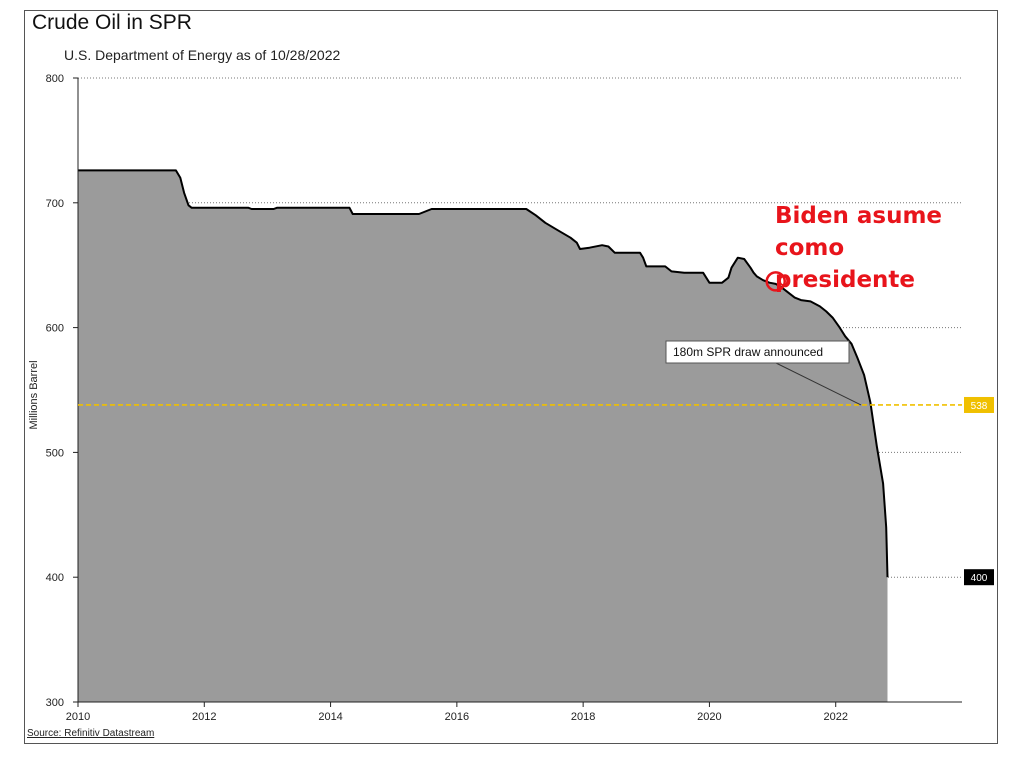 Image resolution: width=1024 pixels, height=759 pixels. I want to click on y-tick-label-800: 800, so click(55, 79).